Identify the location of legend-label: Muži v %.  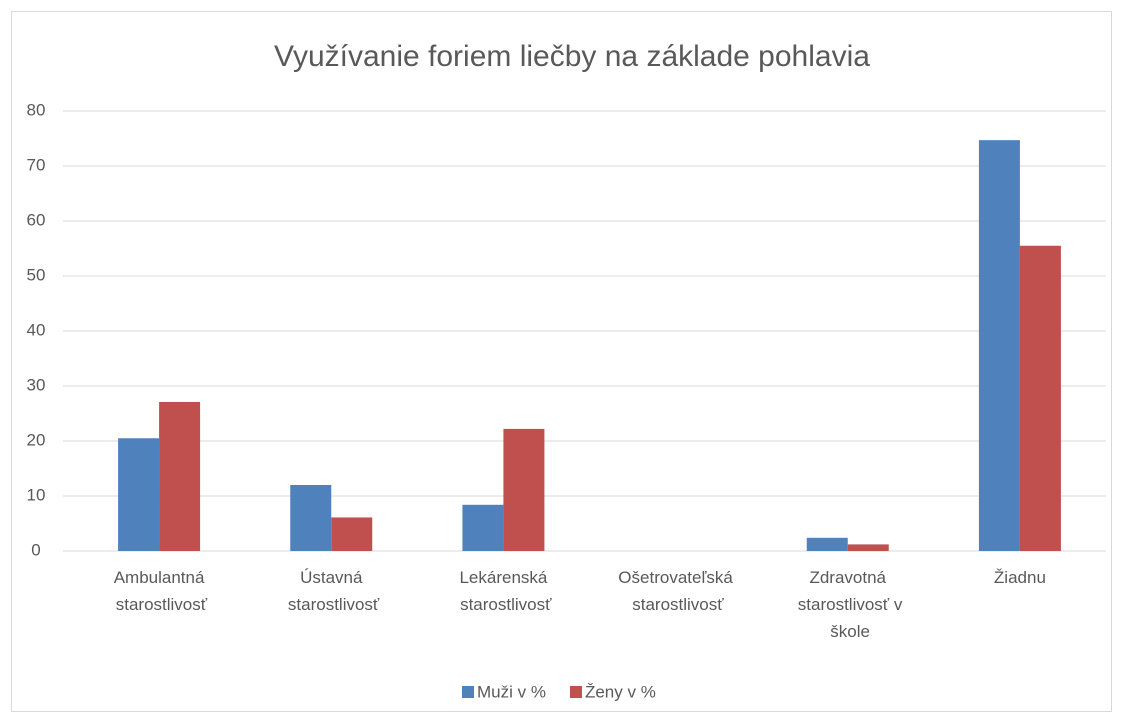
(511, 691).